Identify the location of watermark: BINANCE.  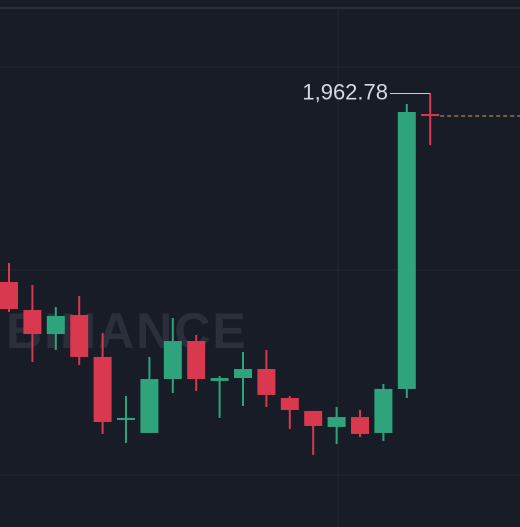
(127, 331).